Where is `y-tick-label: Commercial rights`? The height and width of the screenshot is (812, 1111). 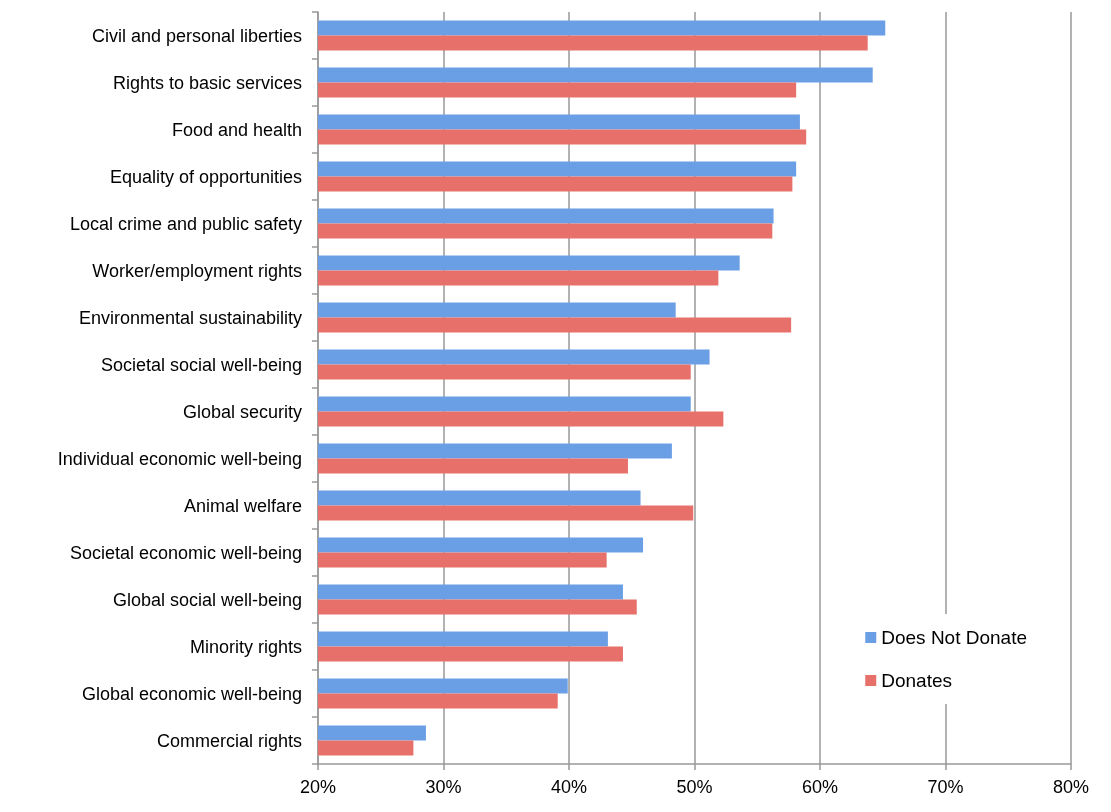
y-tick-label: Commercial rights is located at coordinates (229, 740).